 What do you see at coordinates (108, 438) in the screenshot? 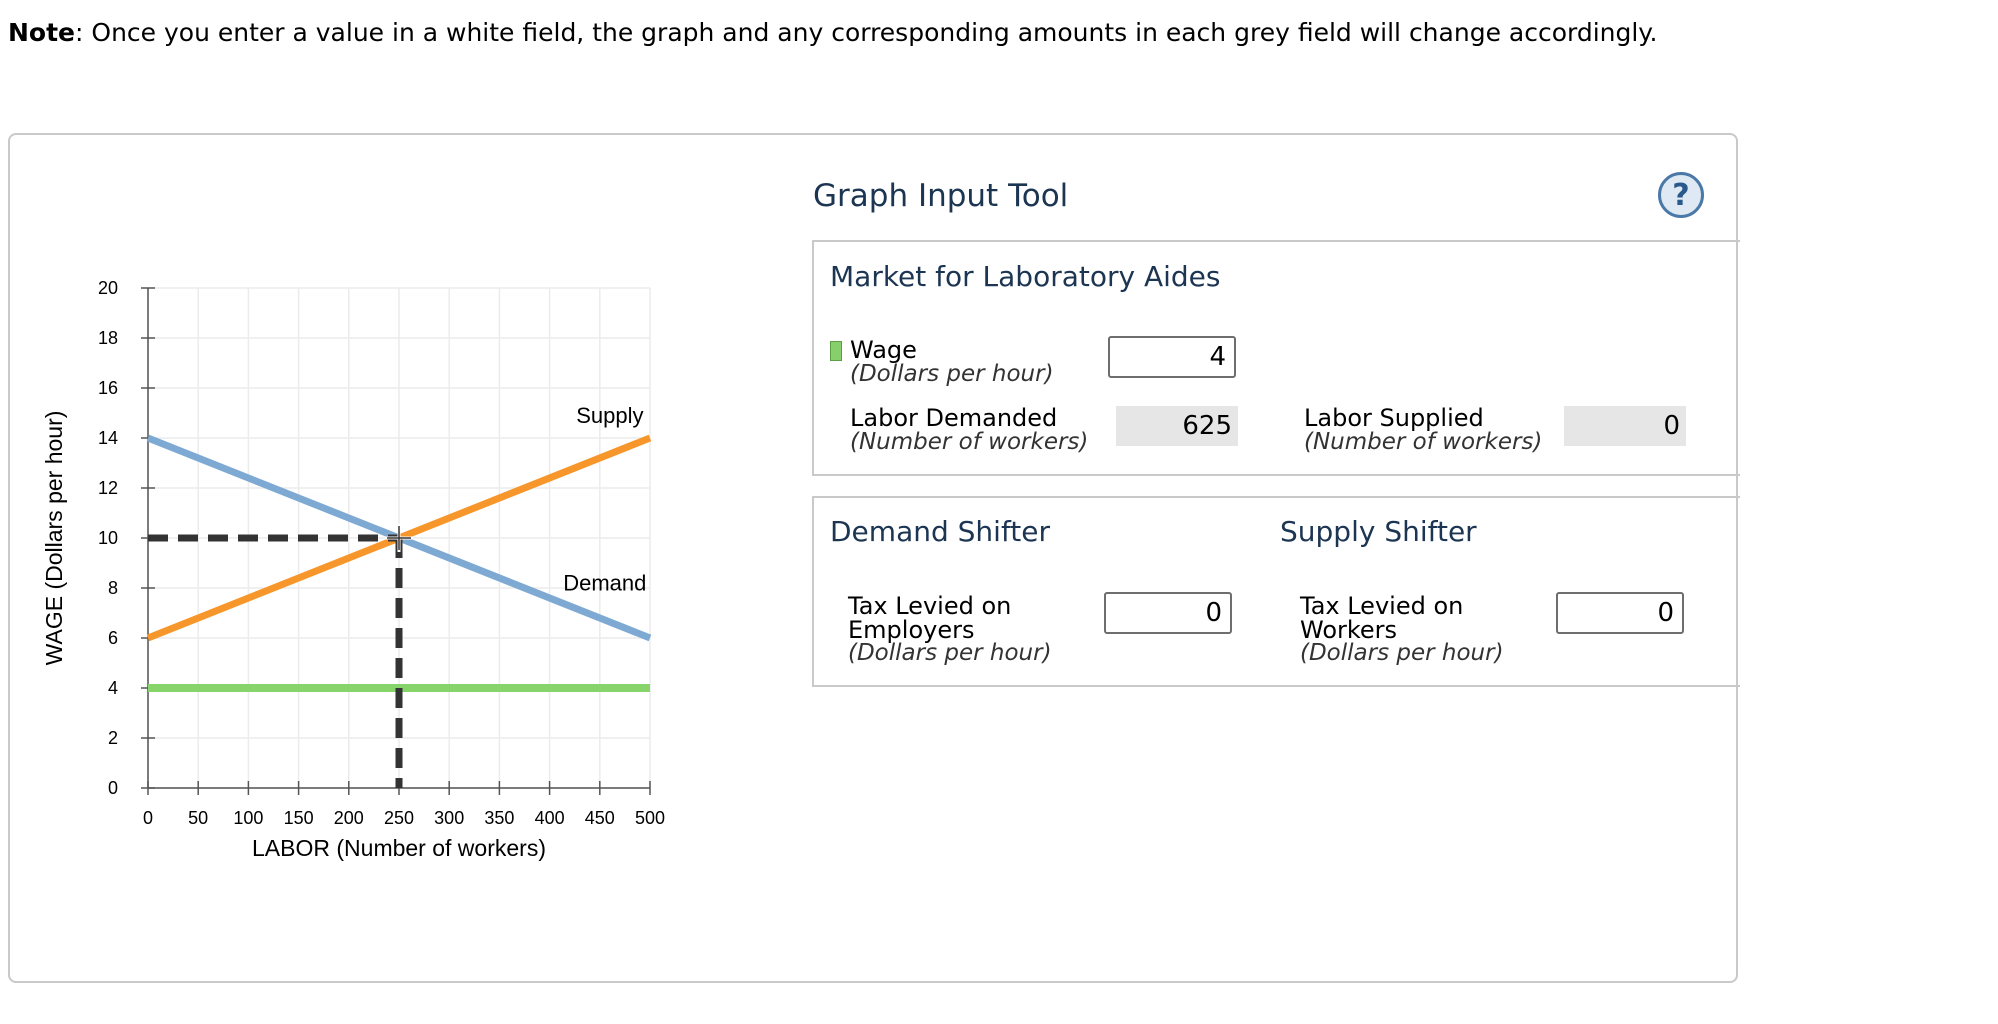
I see `y-tick-label: 14` at bounding box center [108, 438].